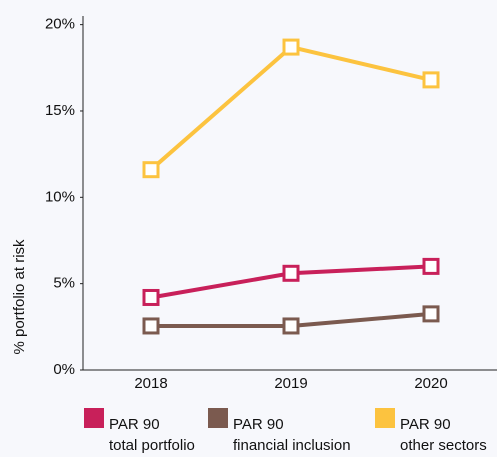  I want to click on y-tick-label: 15%, so click(60, 110).